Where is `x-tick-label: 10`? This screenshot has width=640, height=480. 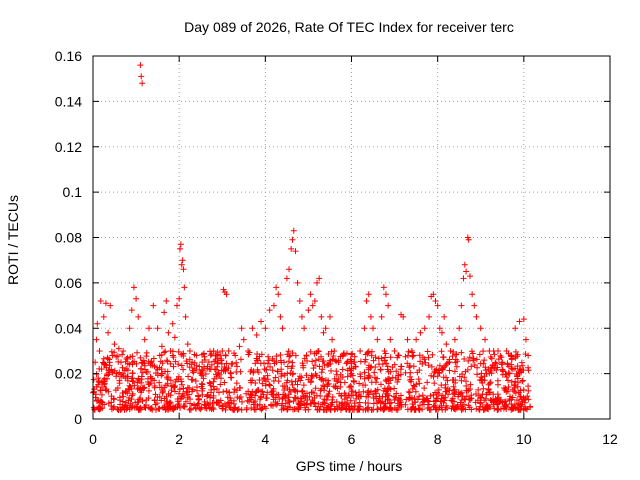 x-tick-label: 10 is located at coordinates (524, 439).